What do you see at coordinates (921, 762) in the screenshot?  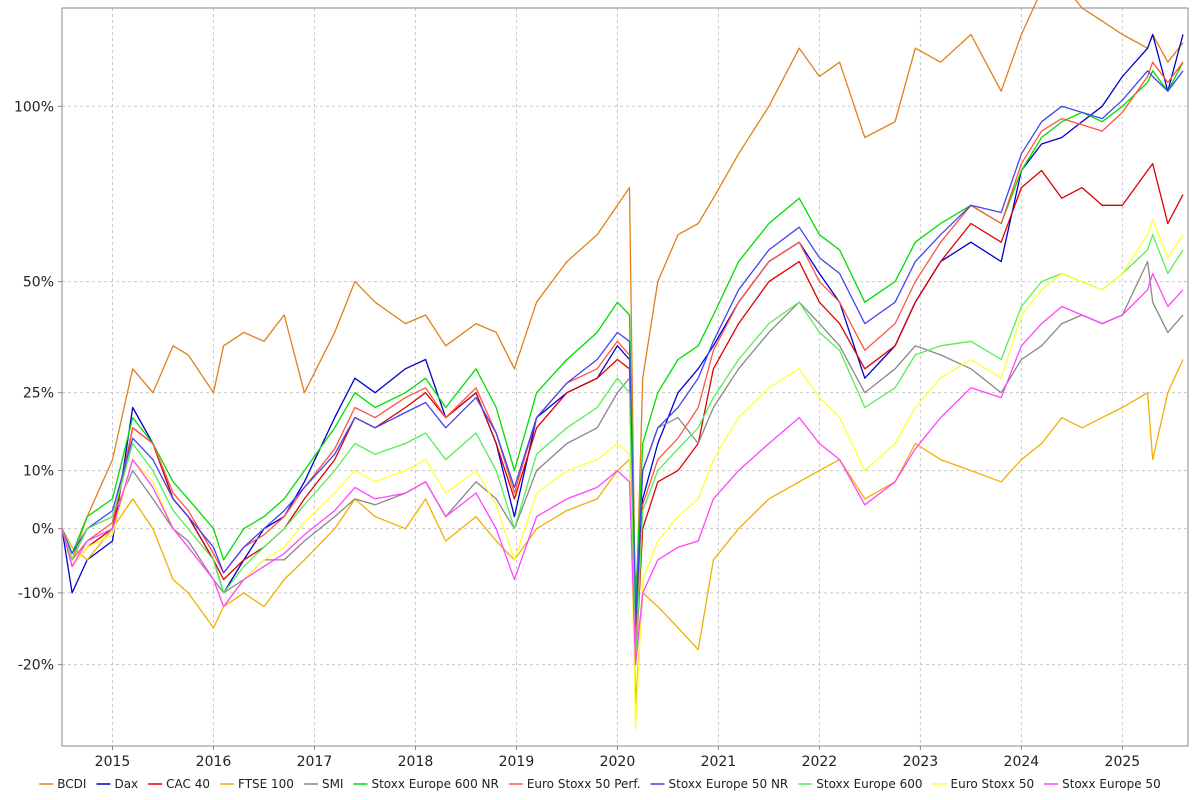 I see `x-tick-label: 2023` at bounding box center [921, 762].